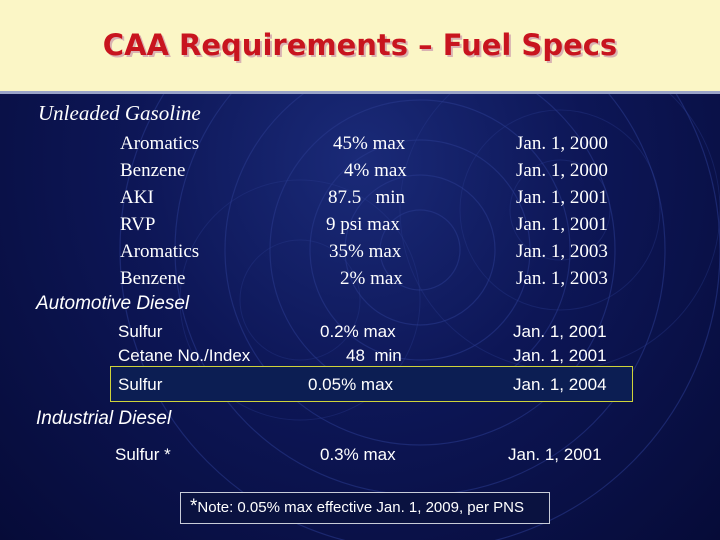 The height and width of the screenshot is (540, 720). I want to click on gasoline-value: 87.5 min, so click(367, 197).